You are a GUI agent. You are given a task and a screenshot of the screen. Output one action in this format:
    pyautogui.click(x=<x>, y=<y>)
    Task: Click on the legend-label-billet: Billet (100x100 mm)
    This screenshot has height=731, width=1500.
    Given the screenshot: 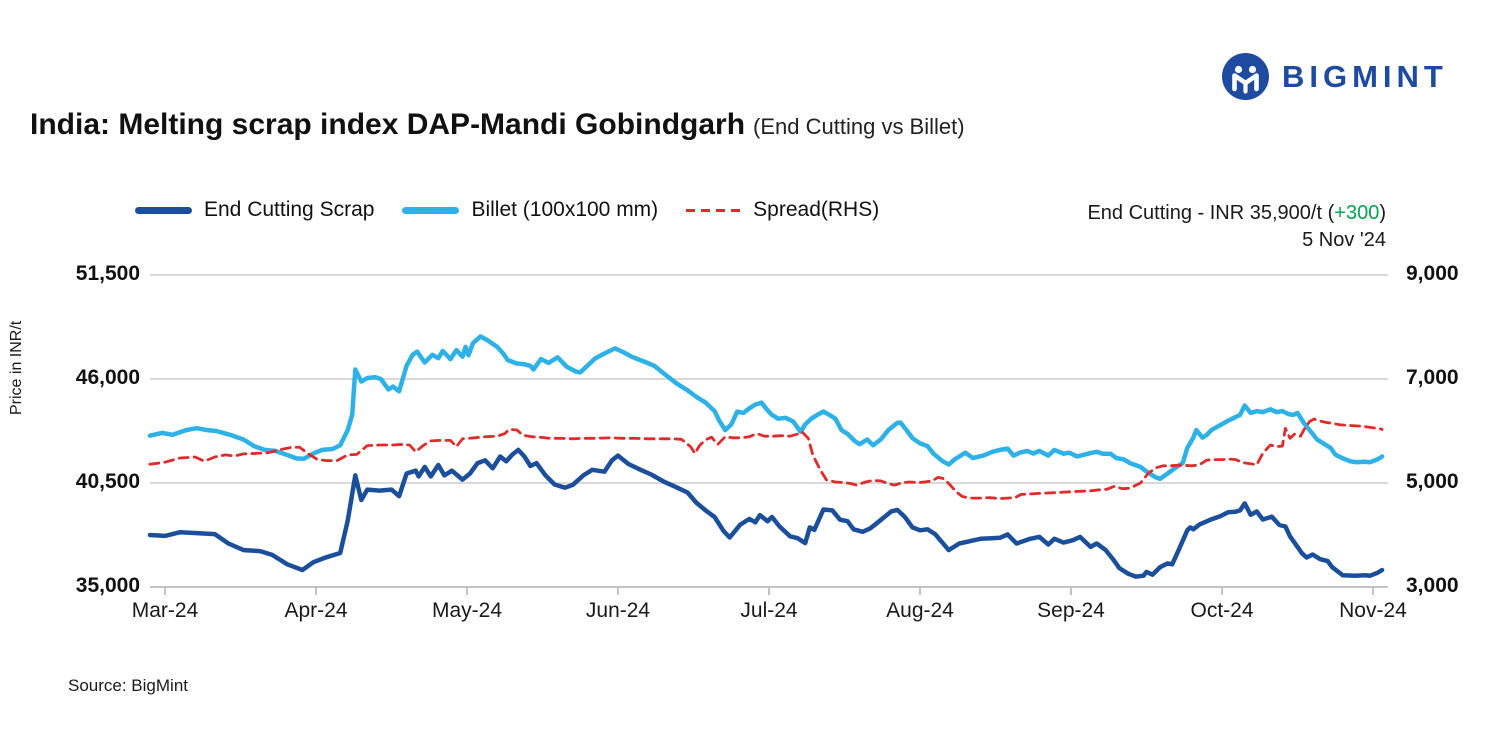 What is the action you would take?
    pyautogui.click(x=565, y=209)
    